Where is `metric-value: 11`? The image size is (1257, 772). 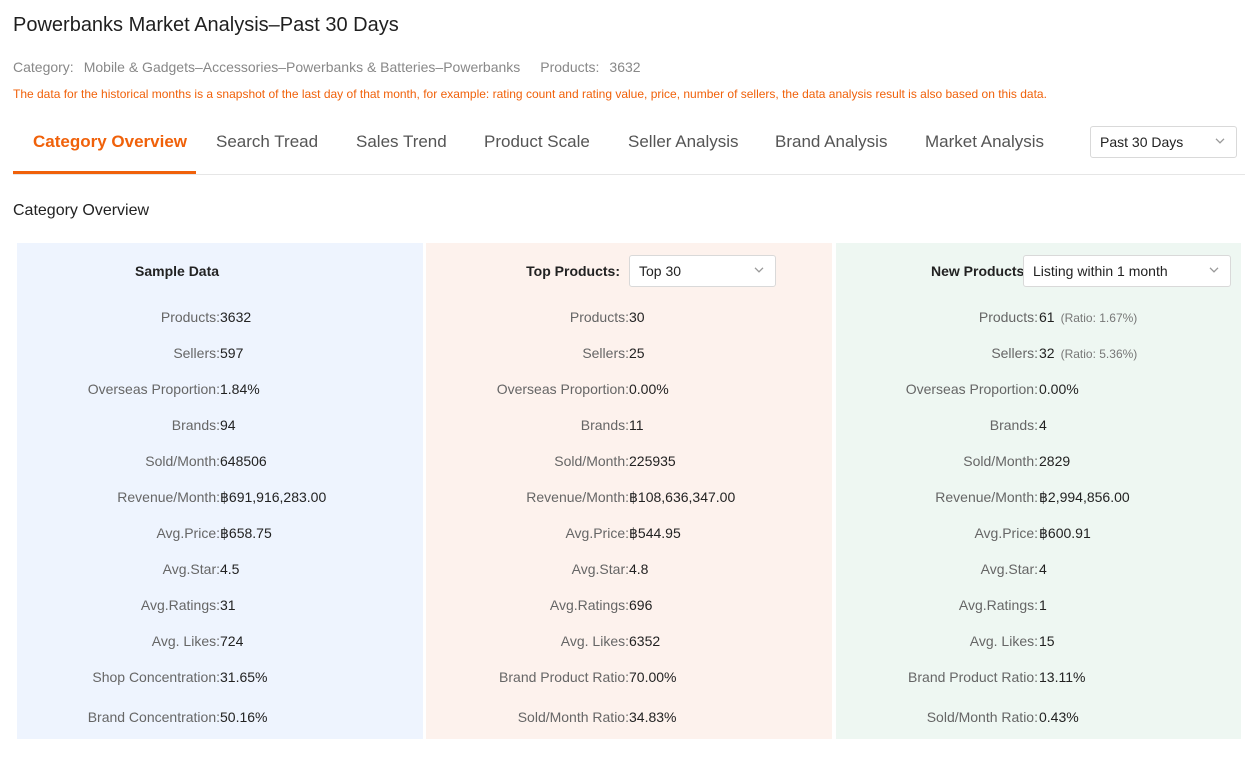 metric-value: 11 is located at coordinates (636, 425).